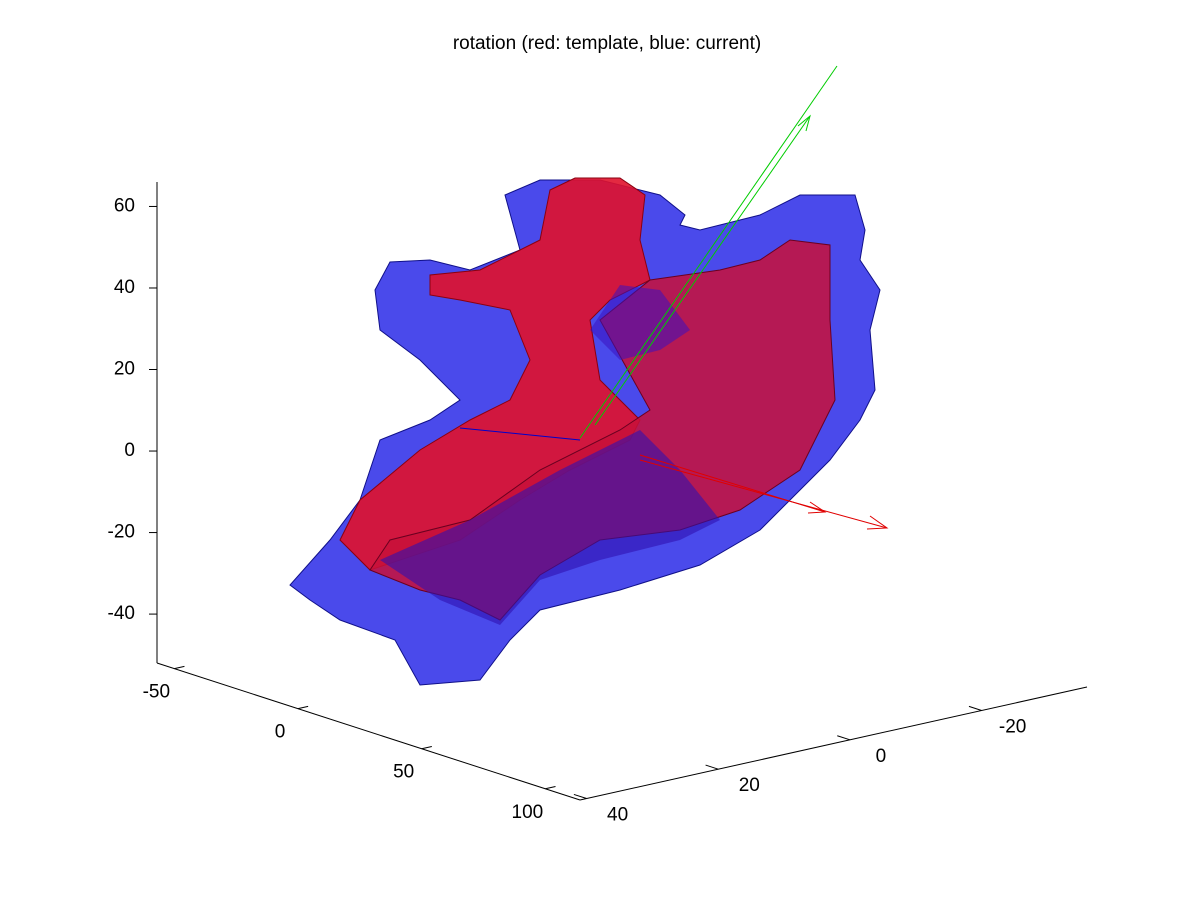 The width and height of the screenshot is (1200, 900). Describe the element at coordinates (121, 532) in the screenshot. I see `z-tick-label: -20` at that location.